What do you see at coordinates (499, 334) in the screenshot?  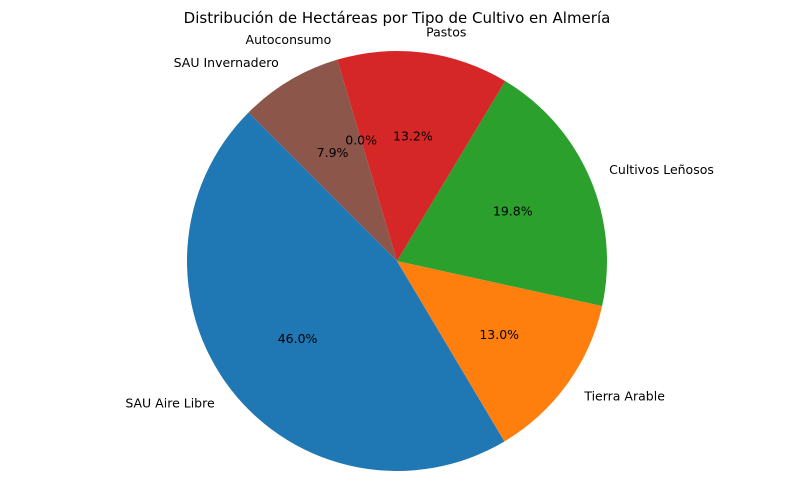 I see `pct-label-tierra-arable: 13.0%` at bounding box center [499, 334].